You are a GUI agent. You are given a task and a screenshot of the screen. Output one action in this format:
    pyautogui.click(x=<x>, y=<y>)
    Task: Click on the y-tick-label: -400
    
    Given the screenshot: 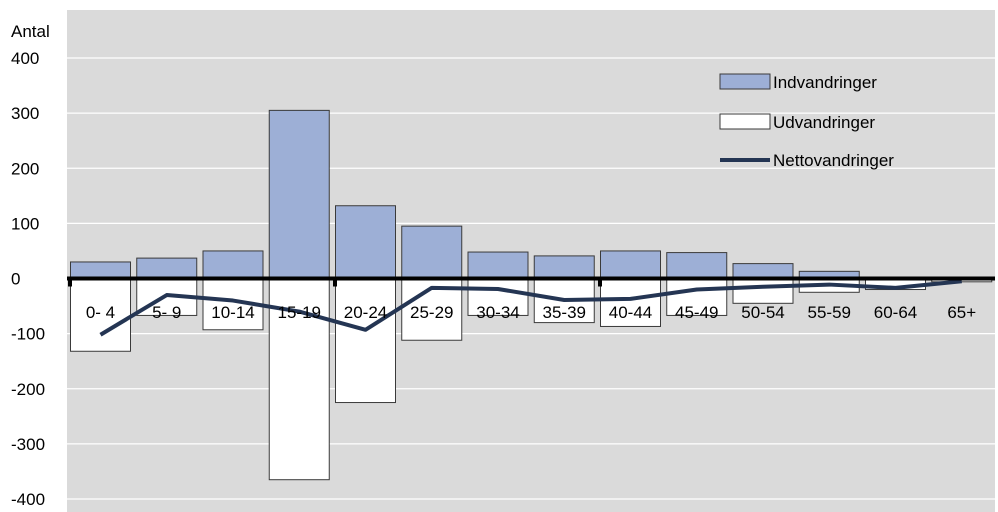 What is the action you would take?
    pyautogui.click(x=28, y=499)
    